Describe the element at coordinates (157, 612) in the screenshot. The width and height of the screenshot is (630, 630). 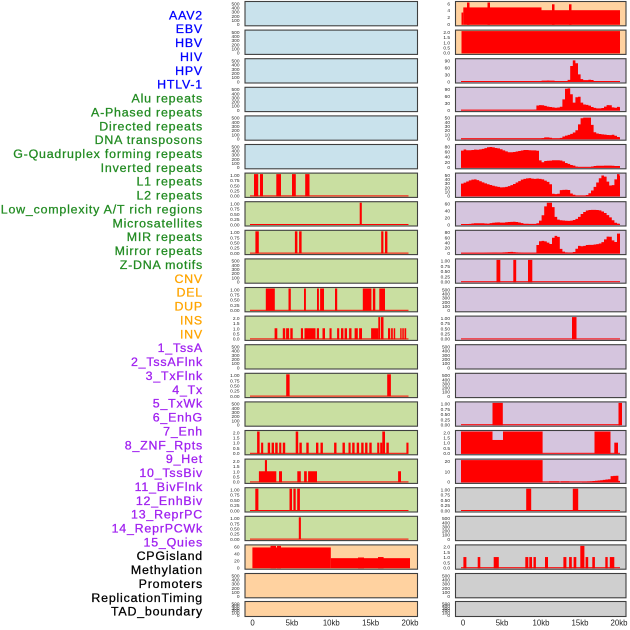
I see `svg-text: TAD_boundary` at that location.